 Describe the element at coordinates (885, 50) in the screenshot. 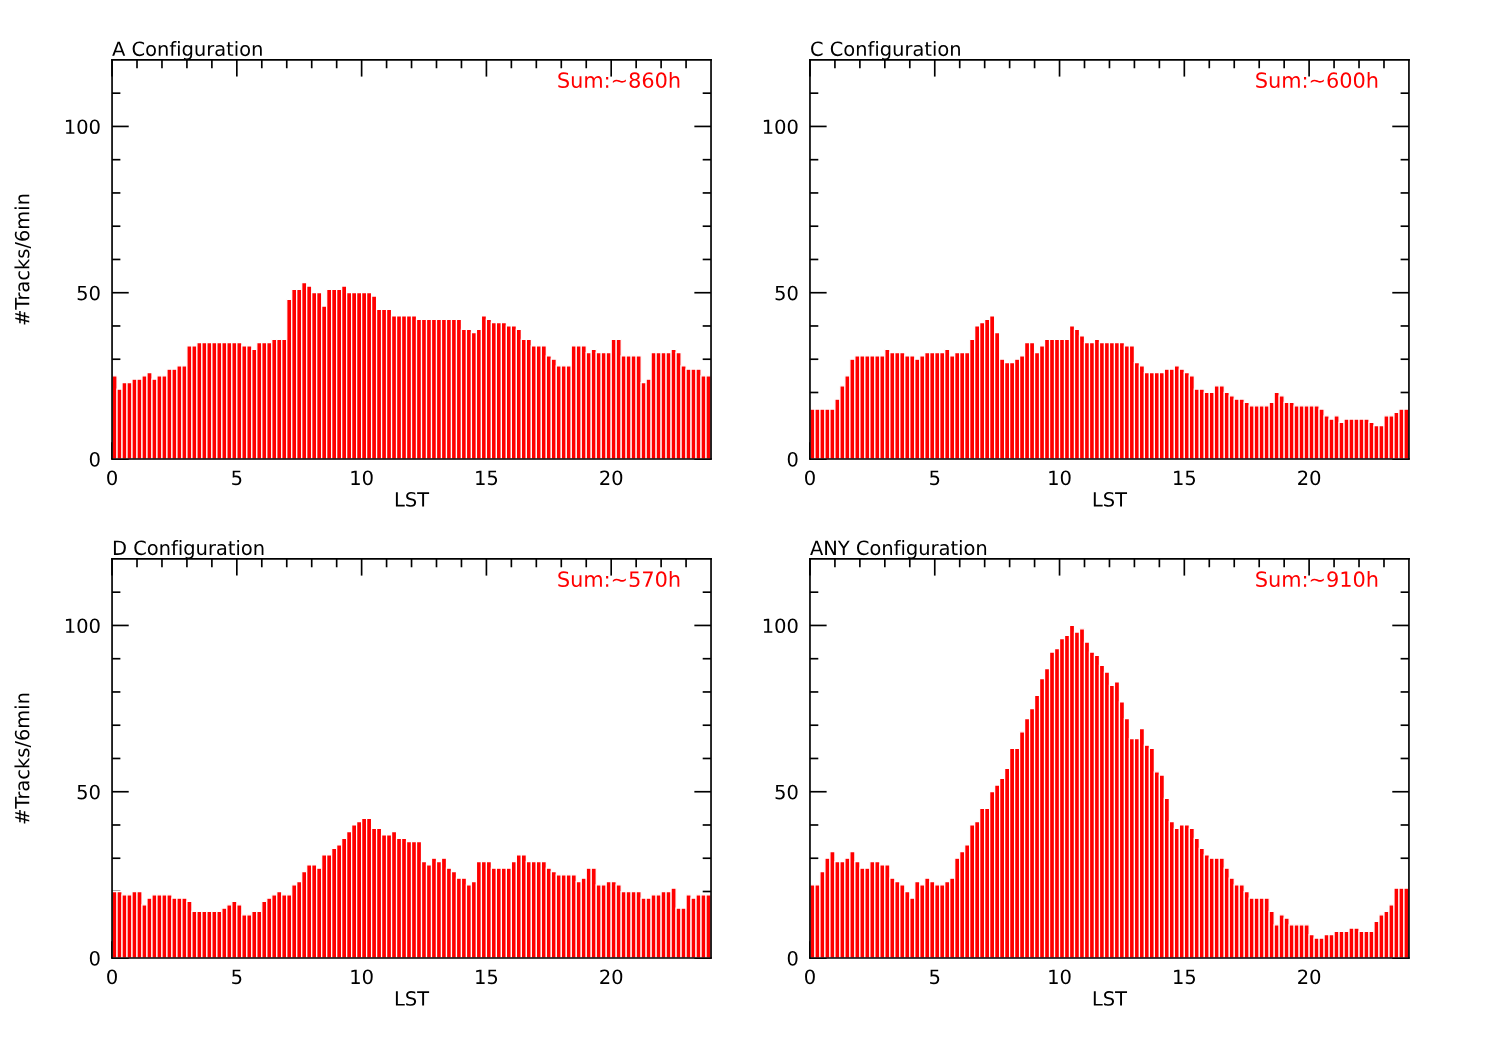

I see `chart-title: C Configuration` at that location.